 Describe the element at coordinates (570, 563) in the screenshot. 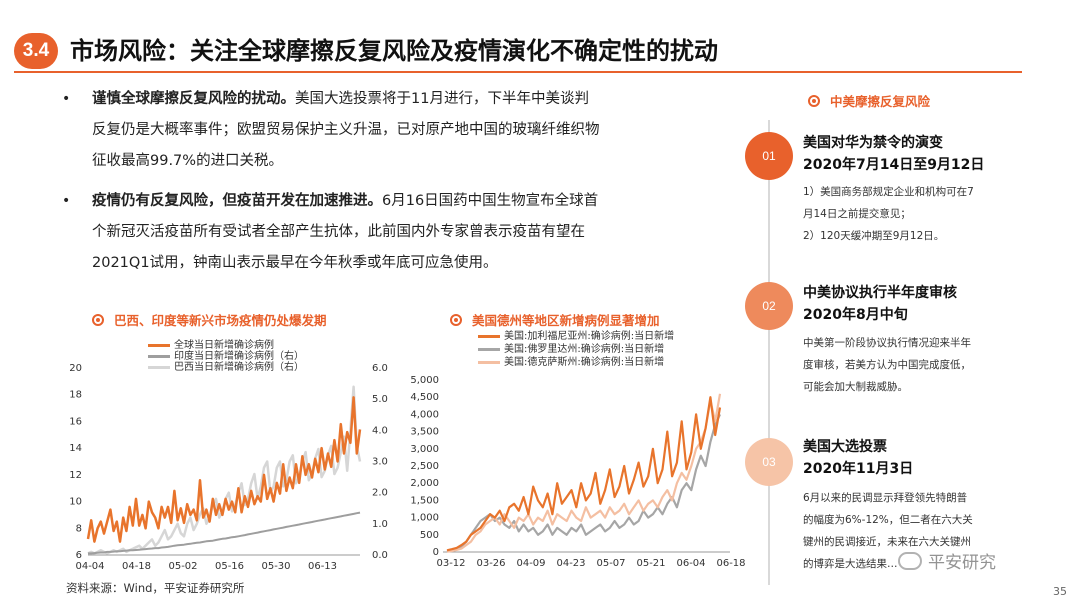

I see `x-tick-label: 04-23` at that location.